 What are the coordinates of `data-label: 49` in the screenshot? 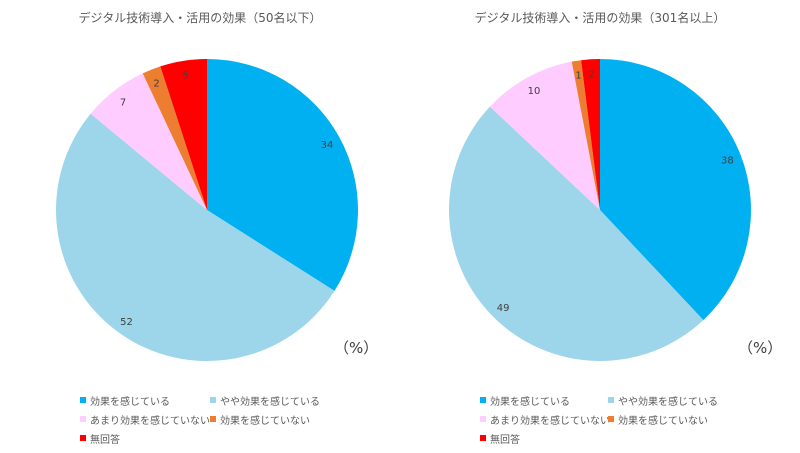 It's located at (503, 308).